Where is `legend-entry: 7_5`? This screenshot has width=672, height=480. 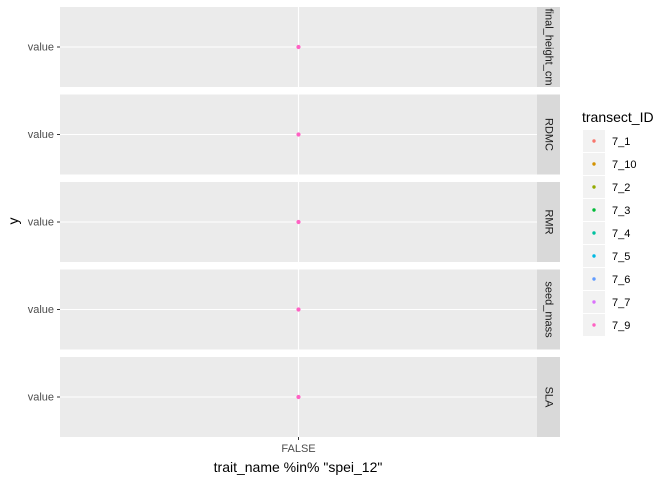
legend-entry: 7_5 is located at coordinates (606, 256).